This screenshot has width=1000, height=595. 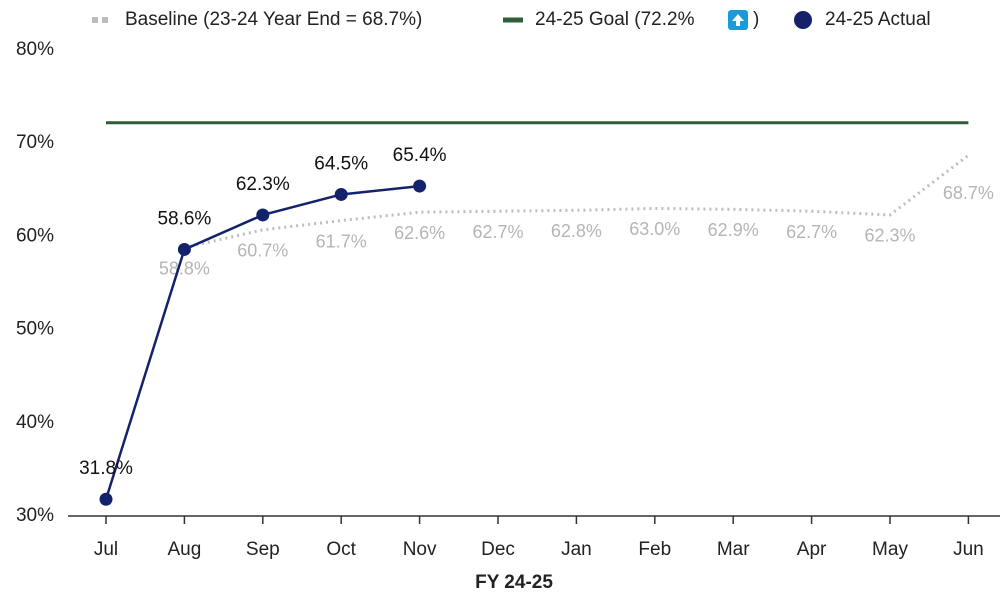 What do you see at coordinates (341, 241) in the screenshot?
I see `data-label: 61.7%` at bounding box center [341, 241].